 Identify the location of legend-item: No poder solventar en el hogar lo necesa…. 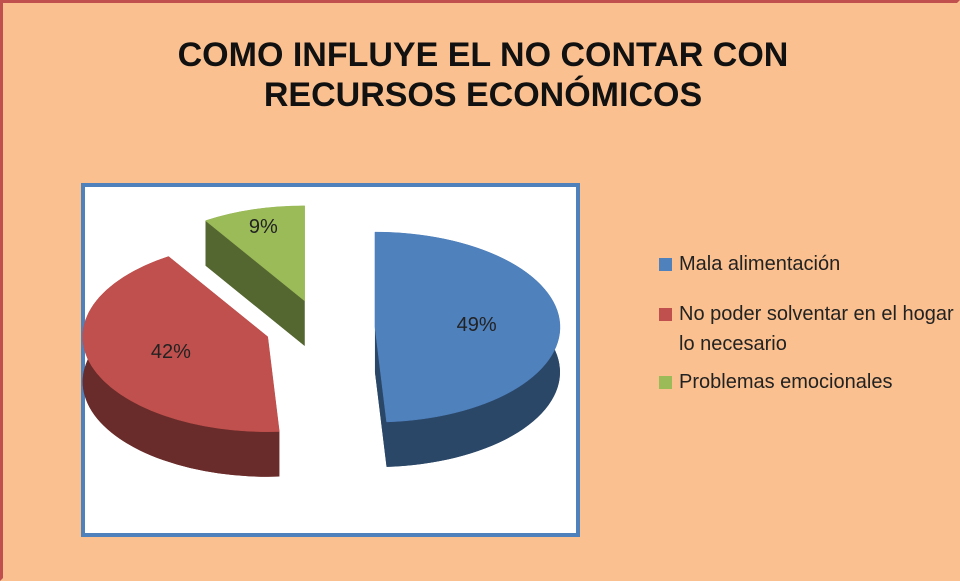
(809, 329).